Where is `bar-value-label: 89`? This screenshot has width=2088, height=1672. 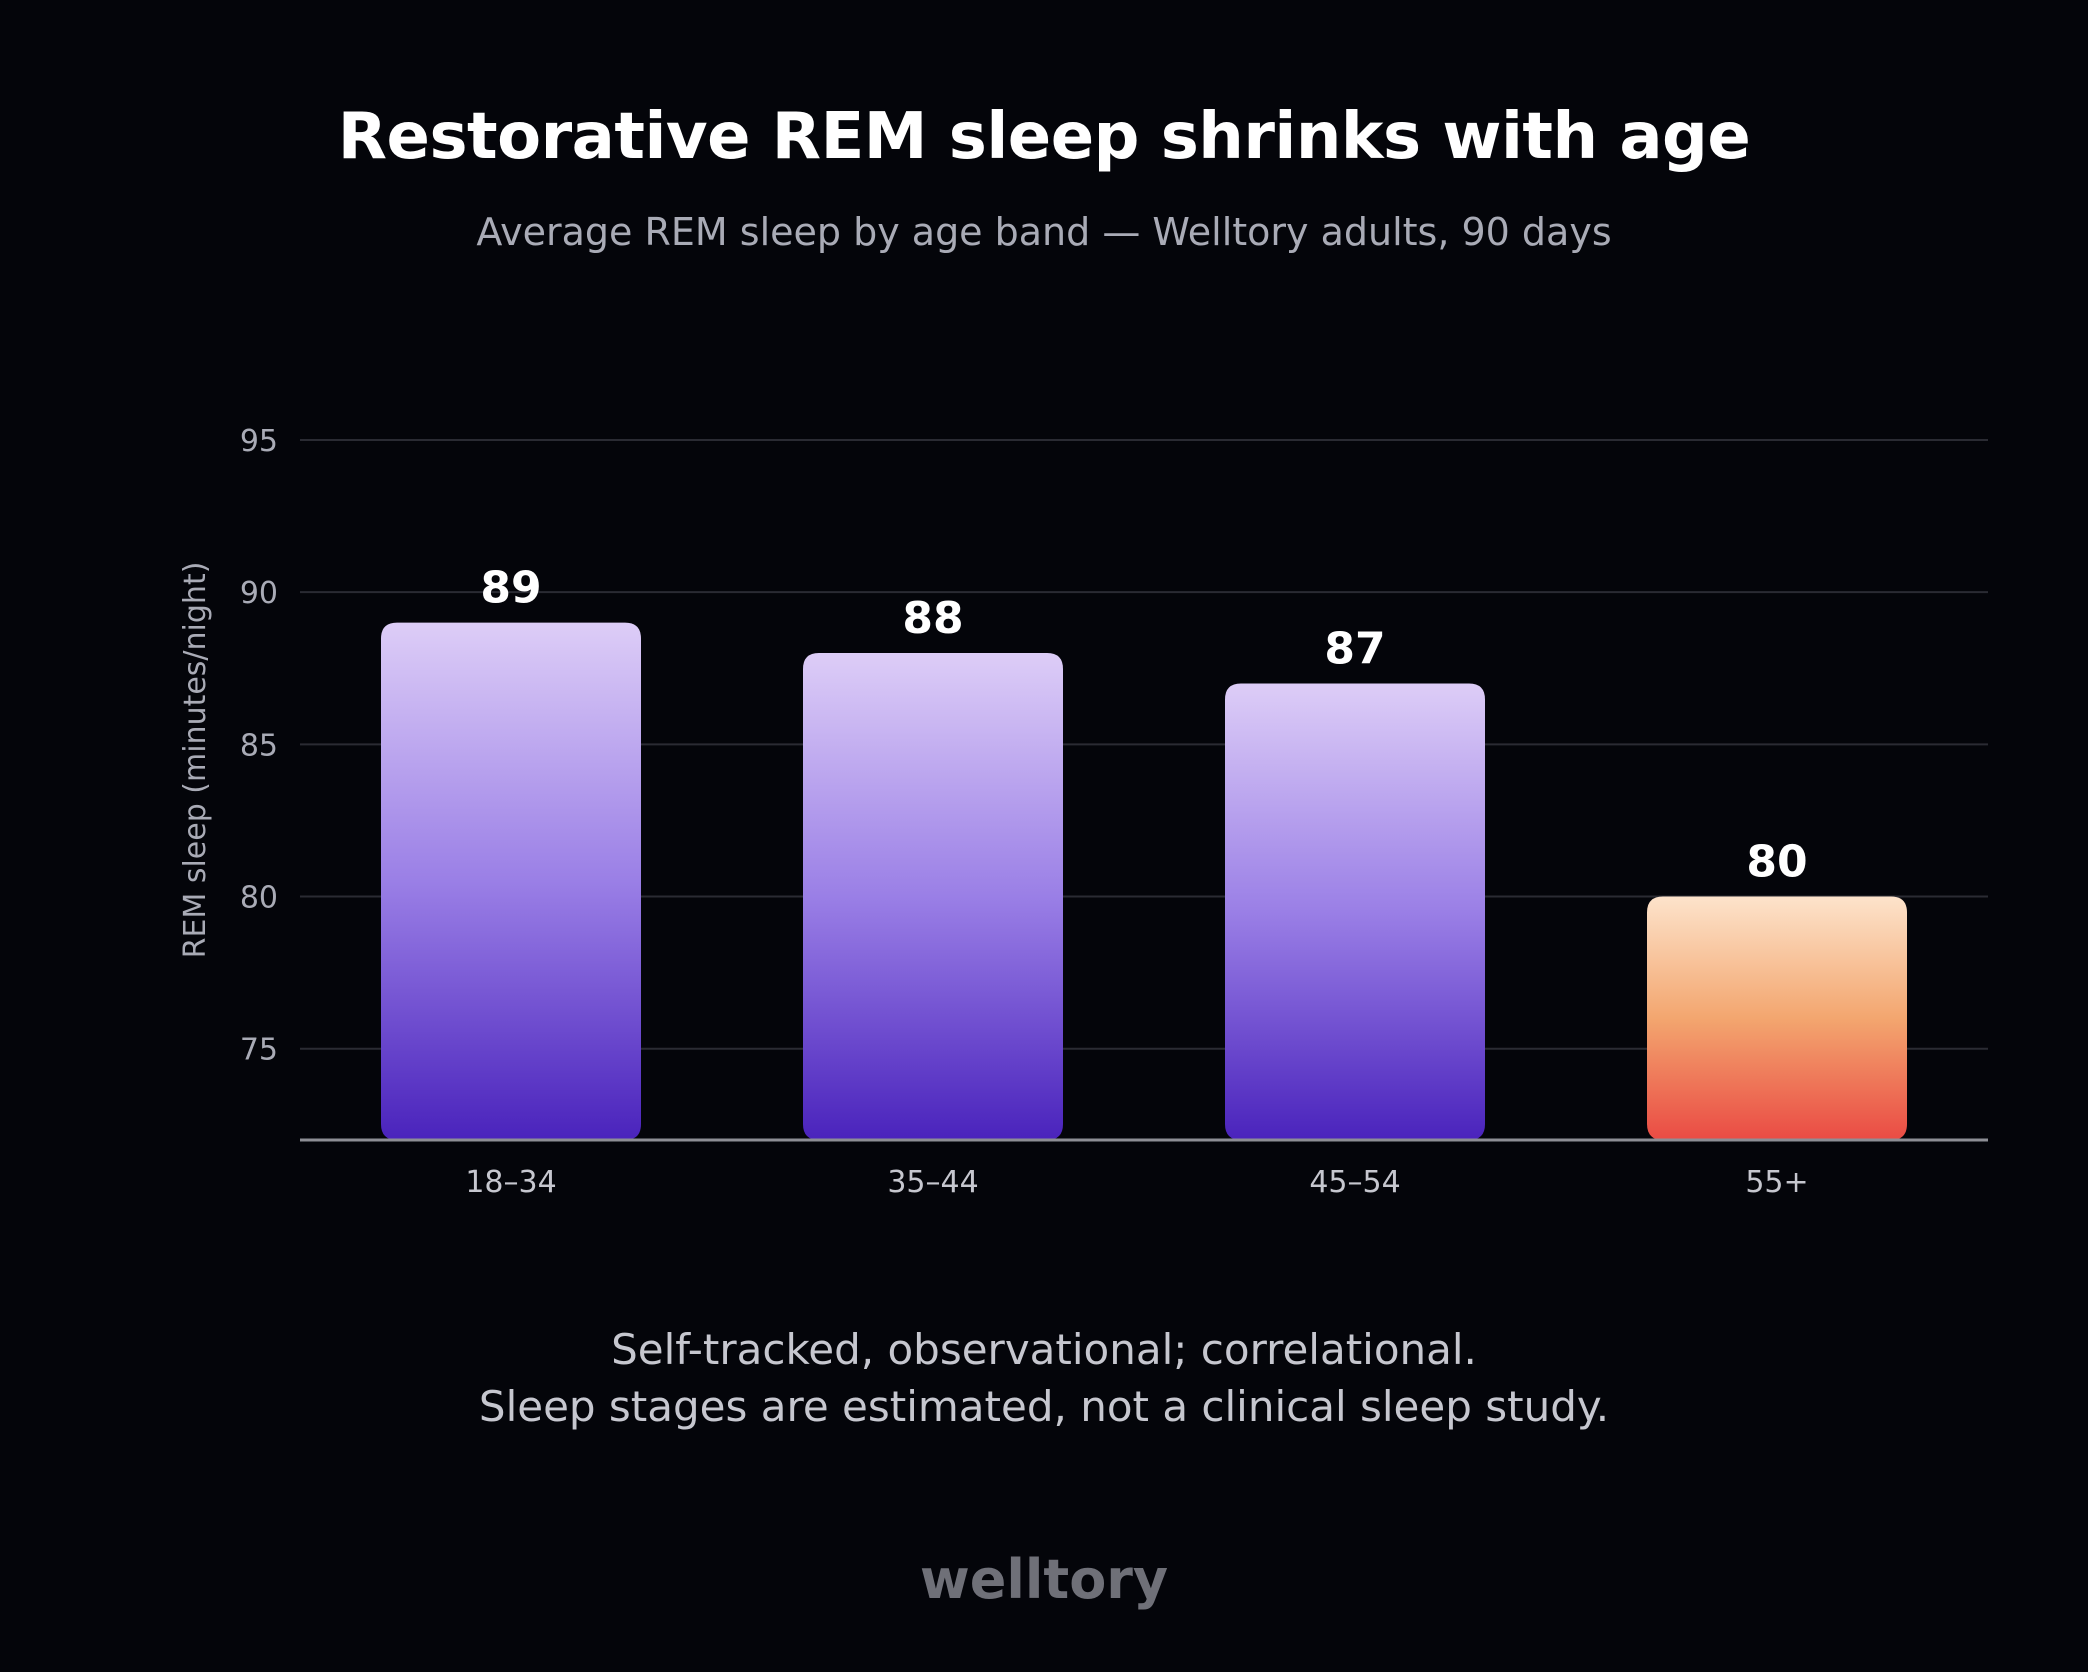 bar-value-label: 89 is located at coordinates (510, 588).